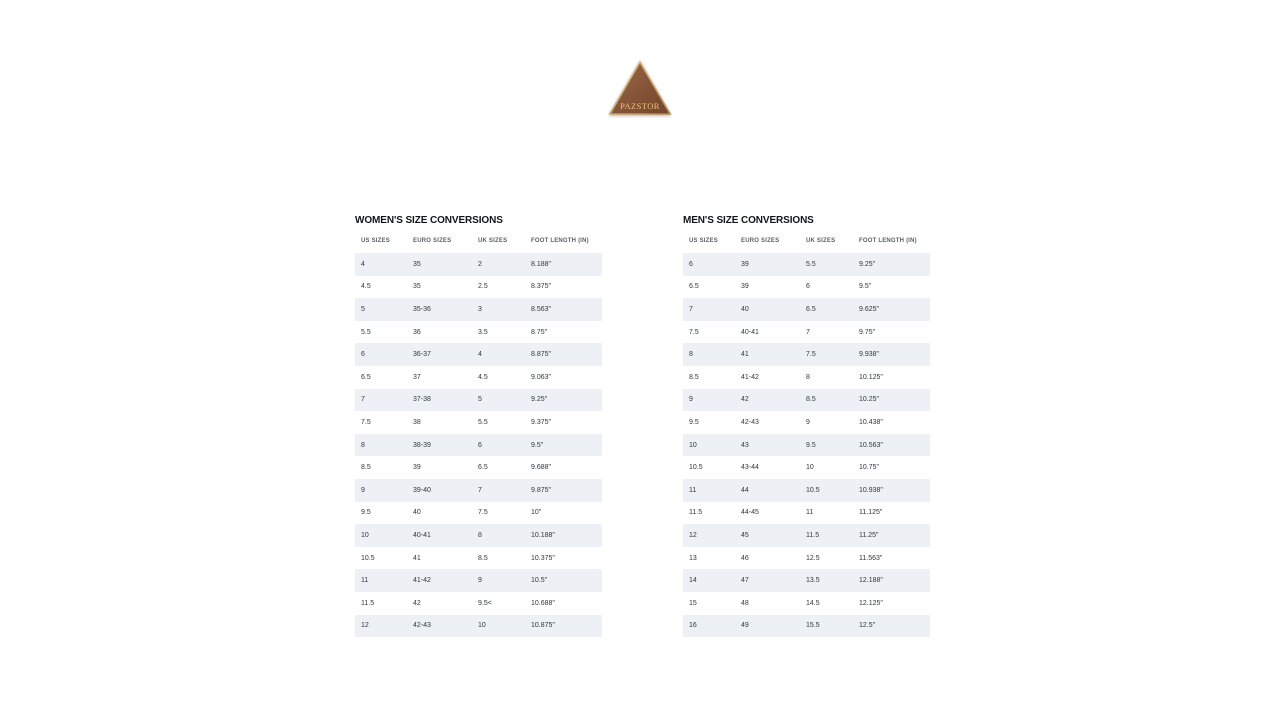 This screenshot has width=1280, height=720. Describe the element at coordinates (541, 355) in the screenshot. I see `table-cell: 8.875"` at that location.